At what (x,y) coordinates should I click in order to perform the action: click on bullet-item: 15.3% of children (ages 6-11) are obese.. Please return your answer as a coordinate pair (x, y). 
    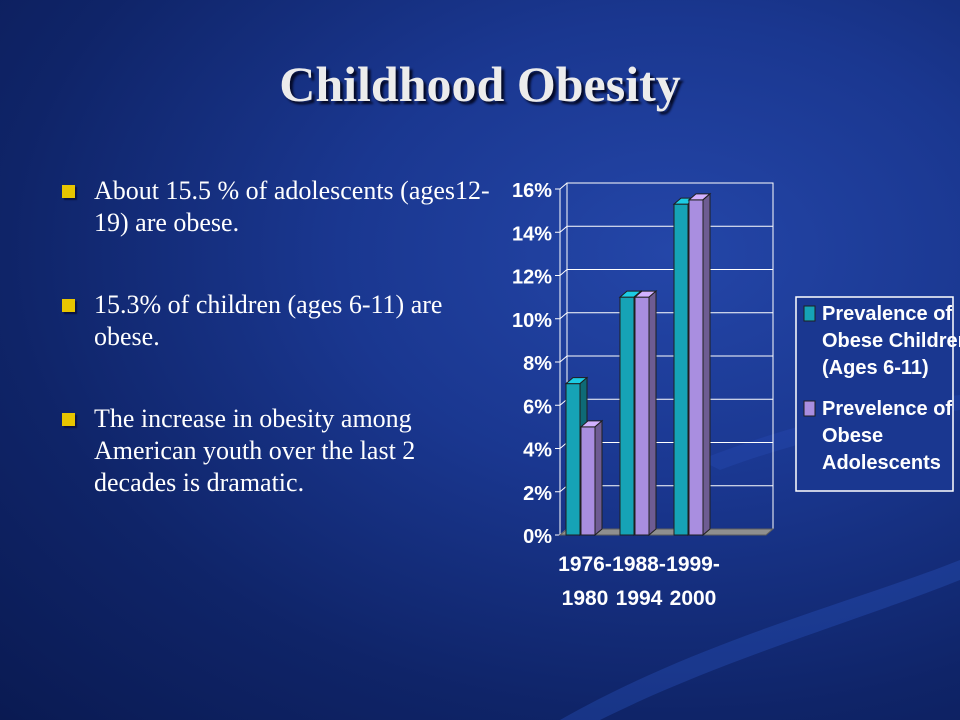
    Looking at the image, I should click on (275, 321).